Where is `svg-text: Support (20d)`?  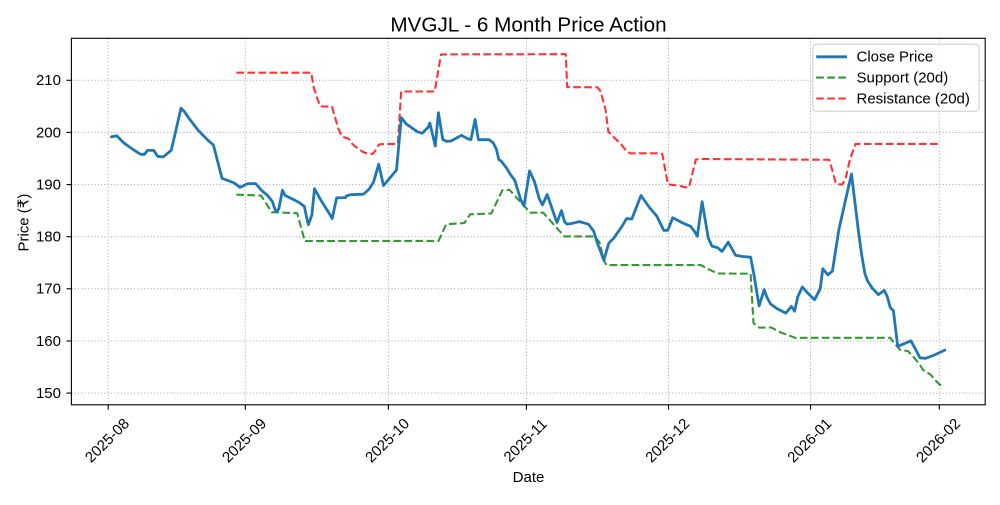
svg-text: Support (20d) is located at coordinates (903, 78).